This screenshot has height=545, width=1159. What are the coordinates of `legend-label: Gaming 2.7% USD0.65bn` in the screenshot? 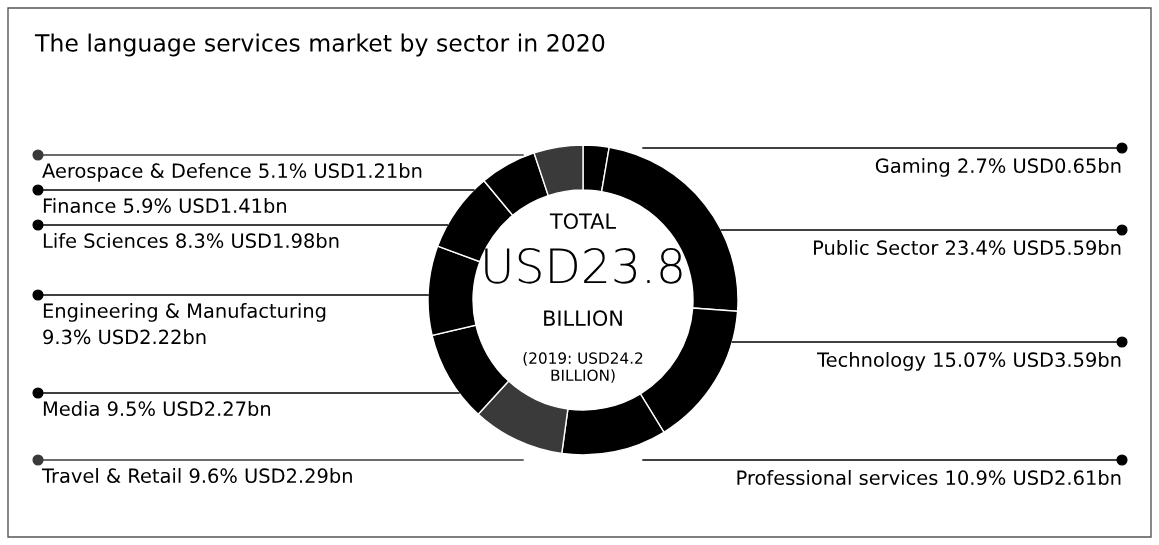 It's located at (998, 167).